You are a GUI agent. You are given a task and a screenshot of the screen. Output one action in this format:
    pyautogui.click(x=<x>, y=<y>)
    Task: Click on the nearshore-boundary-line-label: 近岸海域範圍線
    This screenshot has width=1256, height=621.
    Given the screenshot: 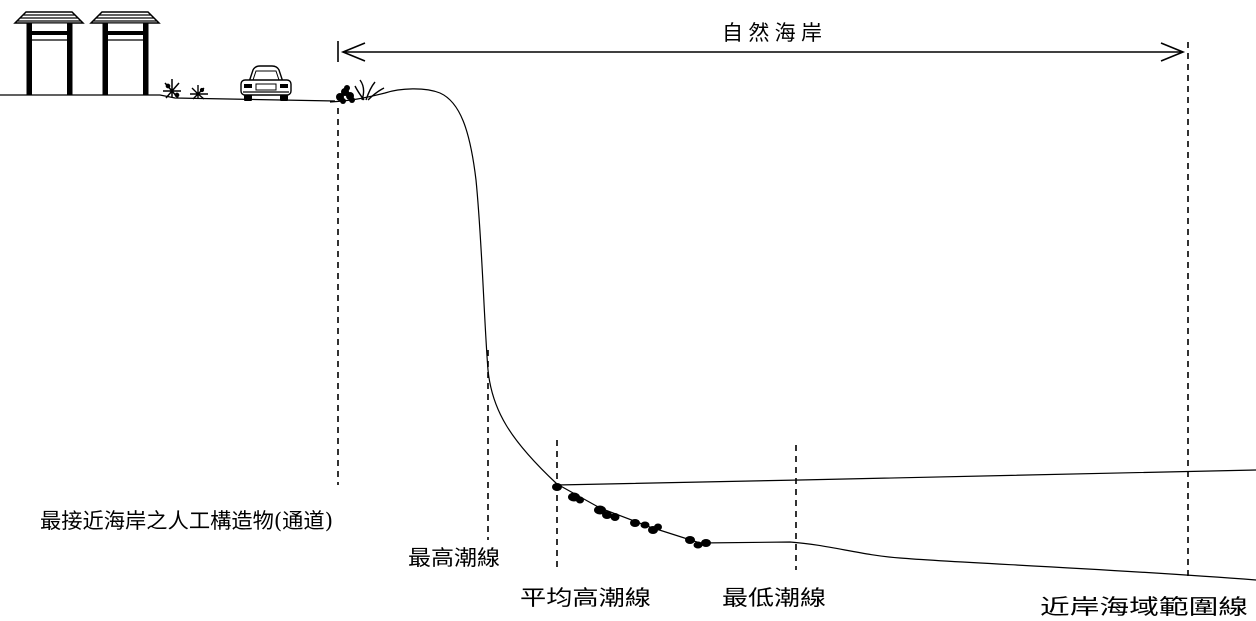 What is the action you would take?
    pyautogui.click(x=1144, y=607)
    